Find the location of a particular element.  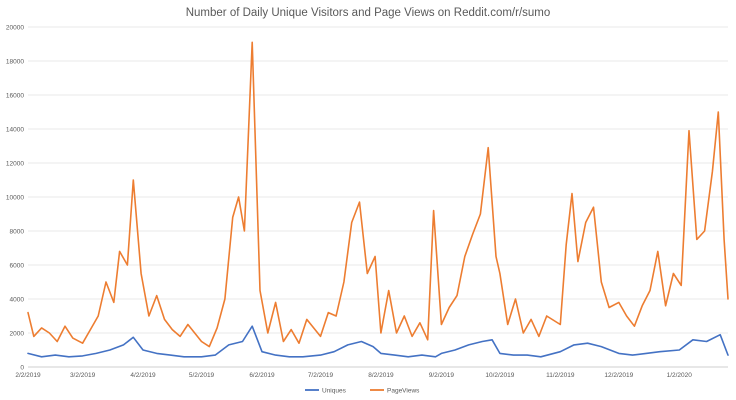

y-tick-label: 4000 is located at coordinates (17, 299).